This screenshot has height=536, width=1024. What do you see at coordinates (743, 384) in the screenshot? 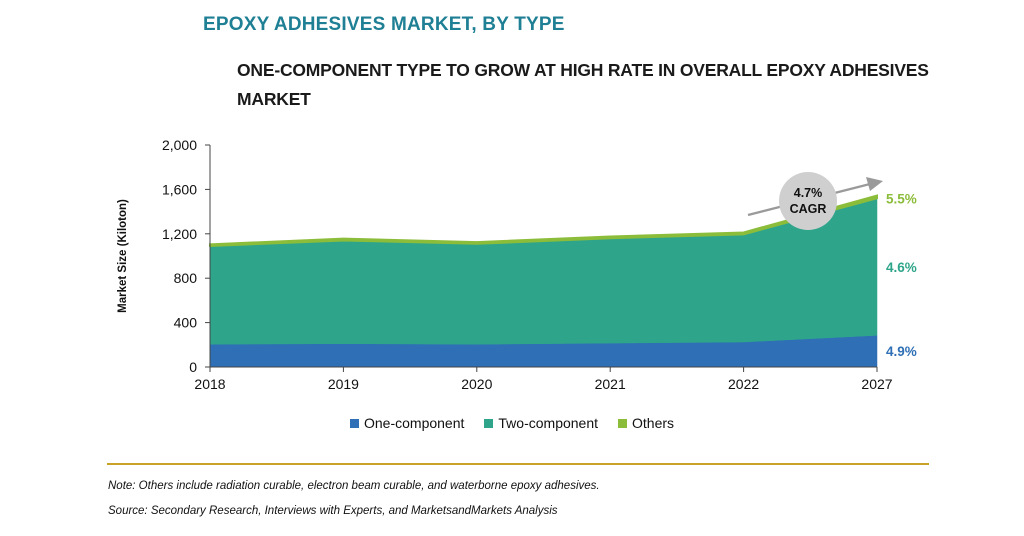
I see `x-tick-label: 2022` at bounding box center [743, 384].